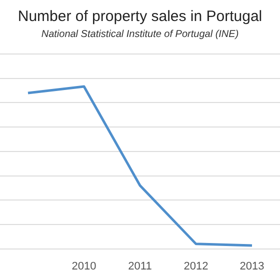 The image size is (280, 280). What do you see at coordinates (140, 266) in the screenshot?
I see `x-tick-label: 2011` at bounding box center [140, 266].